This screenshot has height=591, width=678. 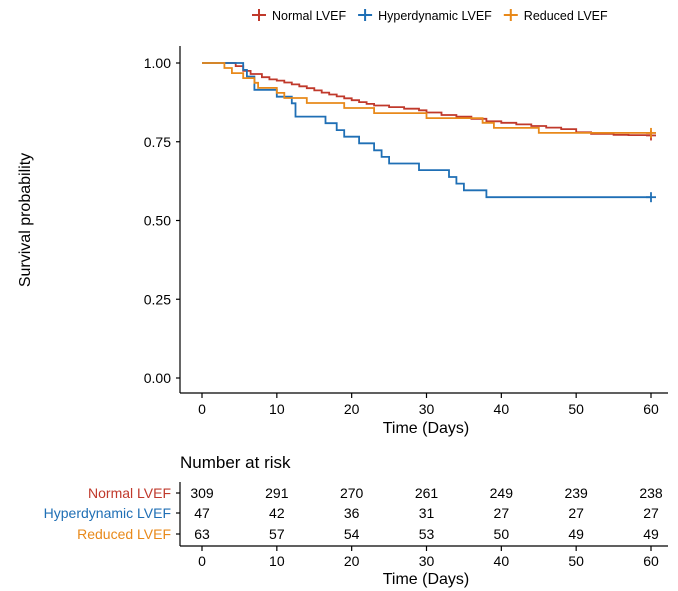 I want to click on risk-x-tick-label: 40, so click(x=502, y=561).